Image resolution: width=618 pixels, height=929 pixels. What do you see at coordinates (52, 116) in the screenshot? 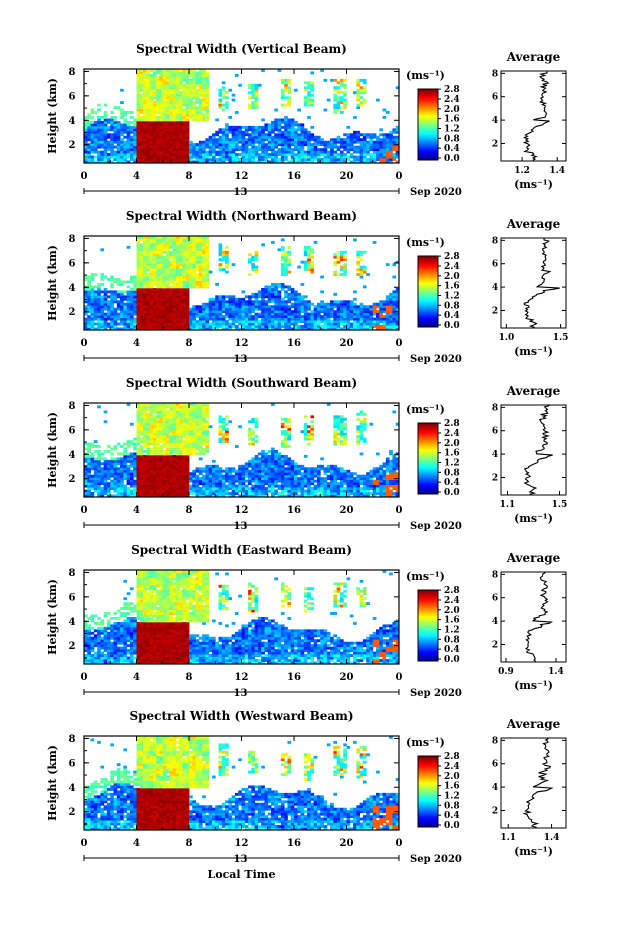
I see `y-axis-label: Height (km)` at bounding box center [52, 116].